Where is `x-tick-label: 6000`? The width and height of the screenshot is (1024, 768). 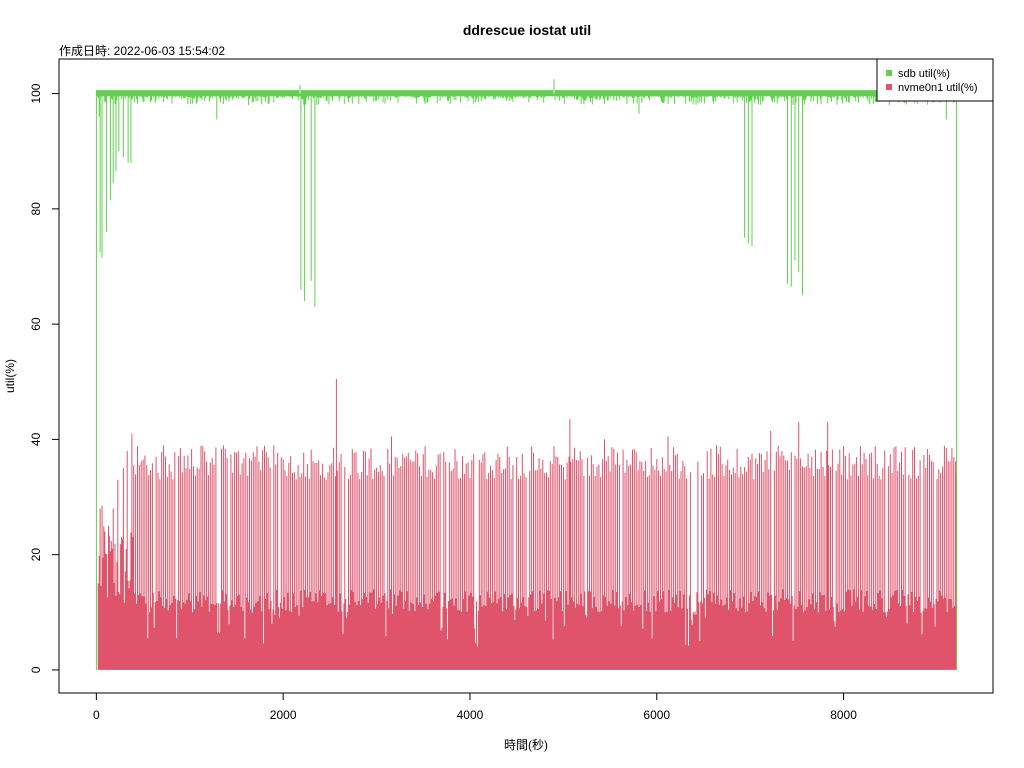 x-tick-label: 6000 is located at coordinates (656, 715).